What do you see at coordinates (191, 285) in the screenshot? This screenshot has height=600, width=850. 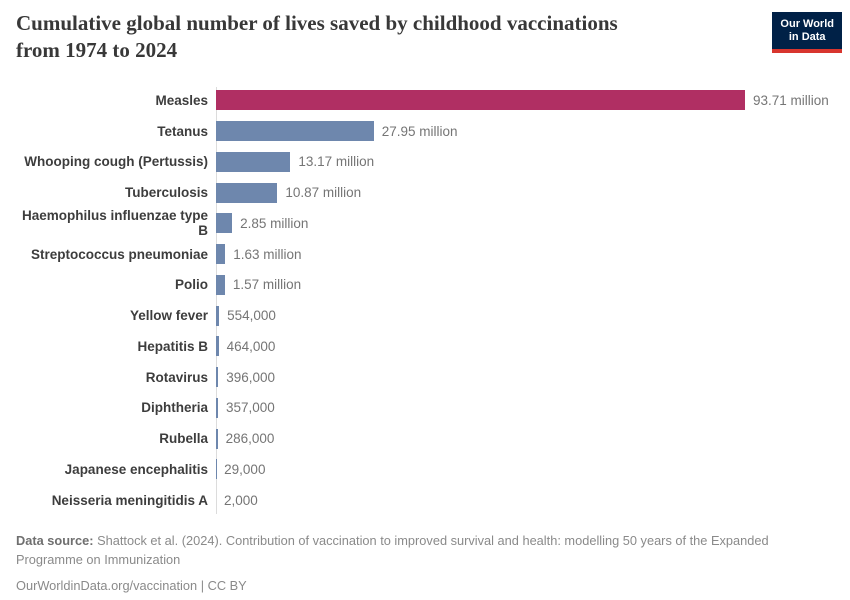 I see `category-label: Polio` at bounding box center [191, 285].